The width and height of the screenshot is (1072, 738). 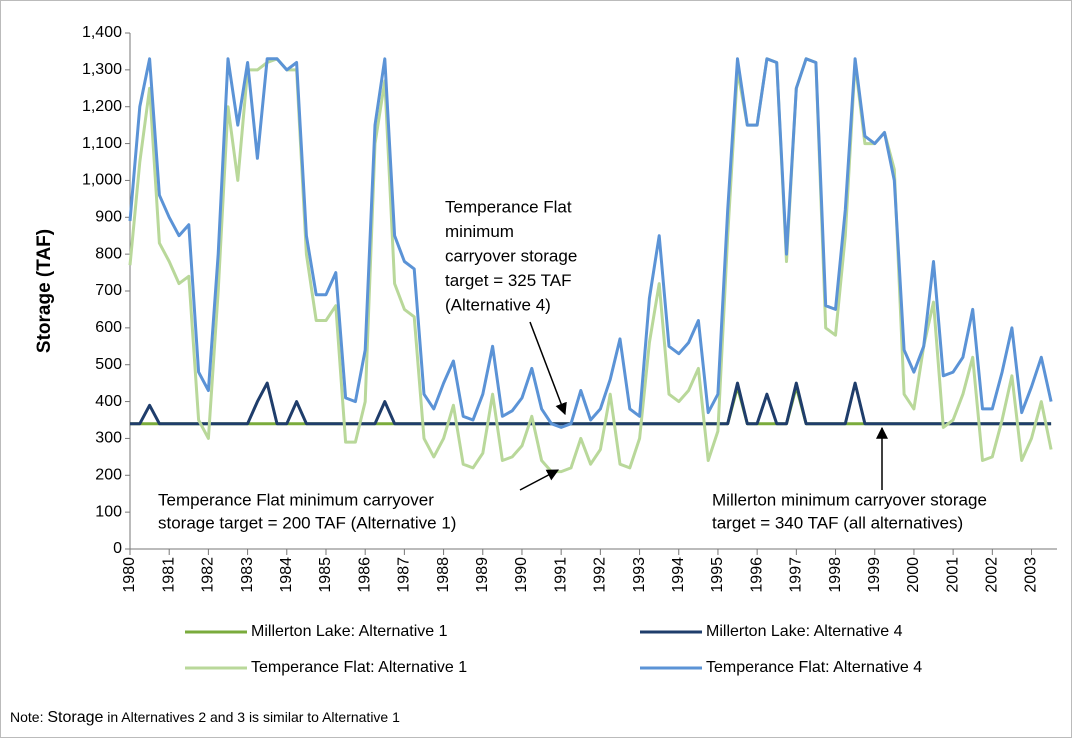 I want to click on x-tick-label: 1991, so click(x=560, y=575).